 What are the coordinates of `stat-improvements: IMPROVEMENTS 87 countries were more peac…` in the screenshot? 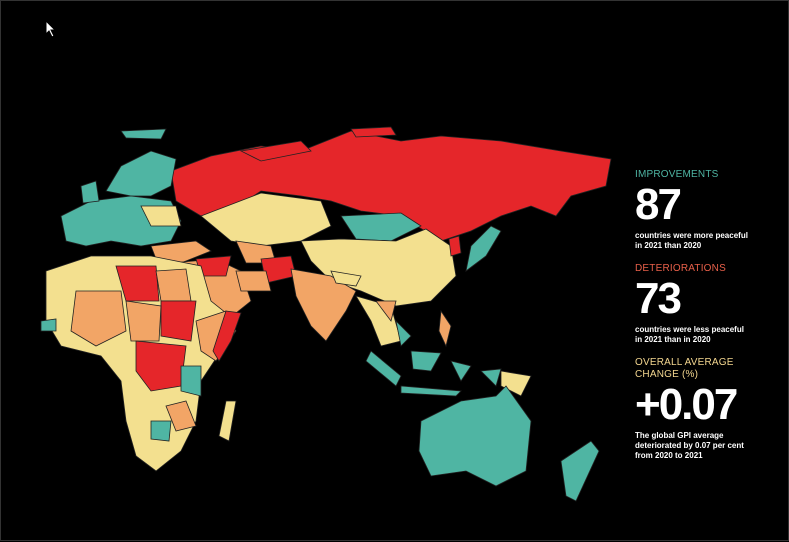 It's located at (710, 210).